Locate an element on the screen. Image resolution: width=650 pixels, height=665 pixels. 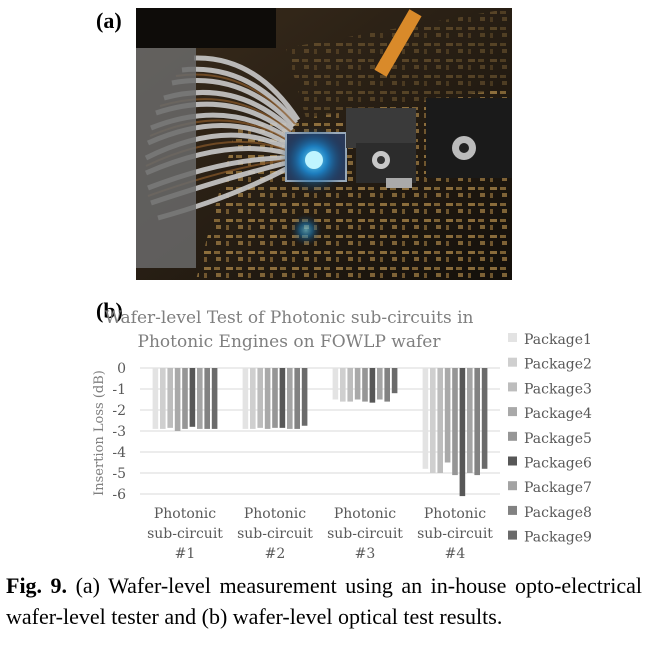
y-tick-label: -3 is located at coordinates (119, 432).